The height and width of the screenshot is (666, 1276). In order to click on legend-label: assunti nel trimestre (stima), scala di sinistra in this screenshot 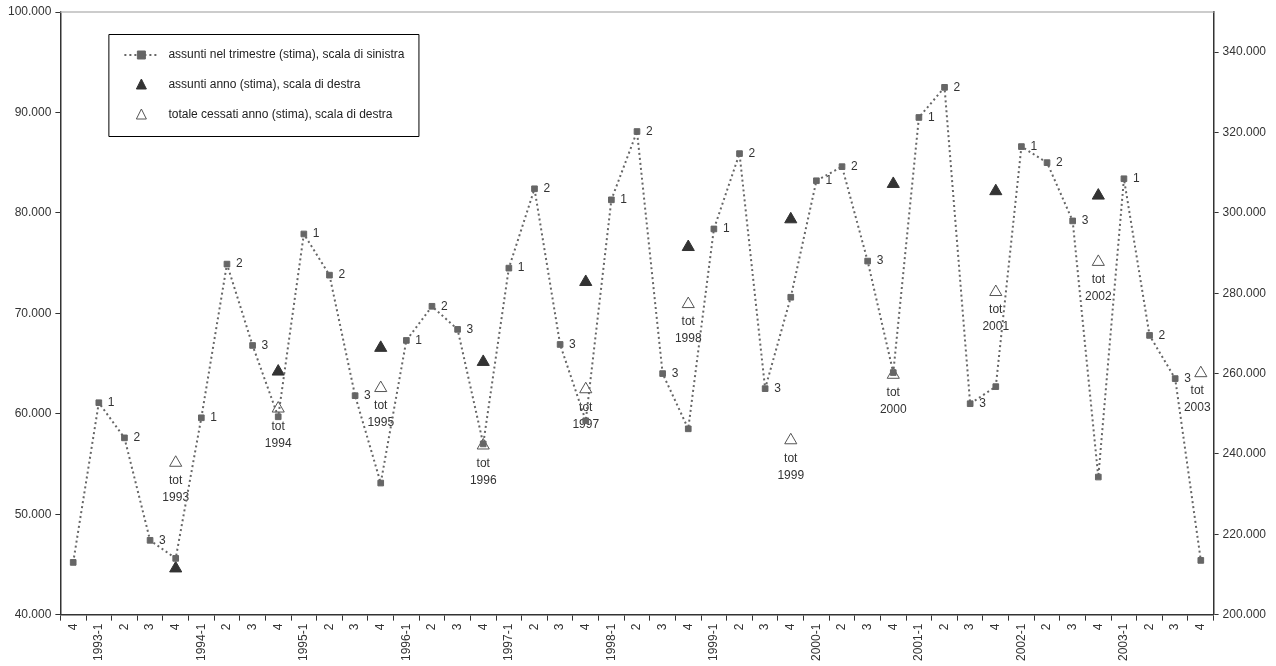, I will do `click(286, 54)`.